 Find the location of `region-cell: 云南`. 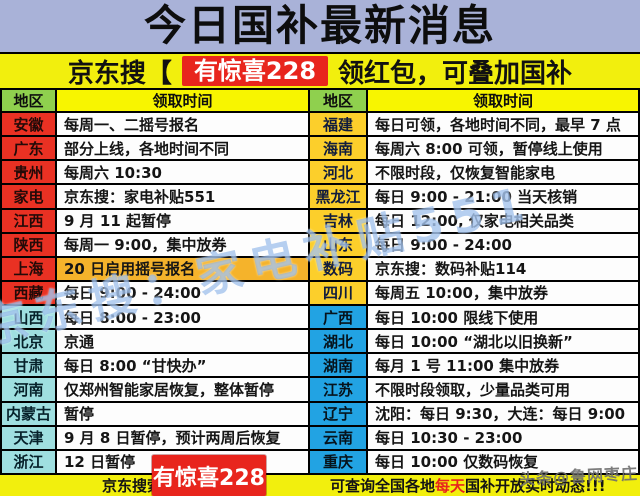

region-cell: 云南 is located at coordinates (338, 437).